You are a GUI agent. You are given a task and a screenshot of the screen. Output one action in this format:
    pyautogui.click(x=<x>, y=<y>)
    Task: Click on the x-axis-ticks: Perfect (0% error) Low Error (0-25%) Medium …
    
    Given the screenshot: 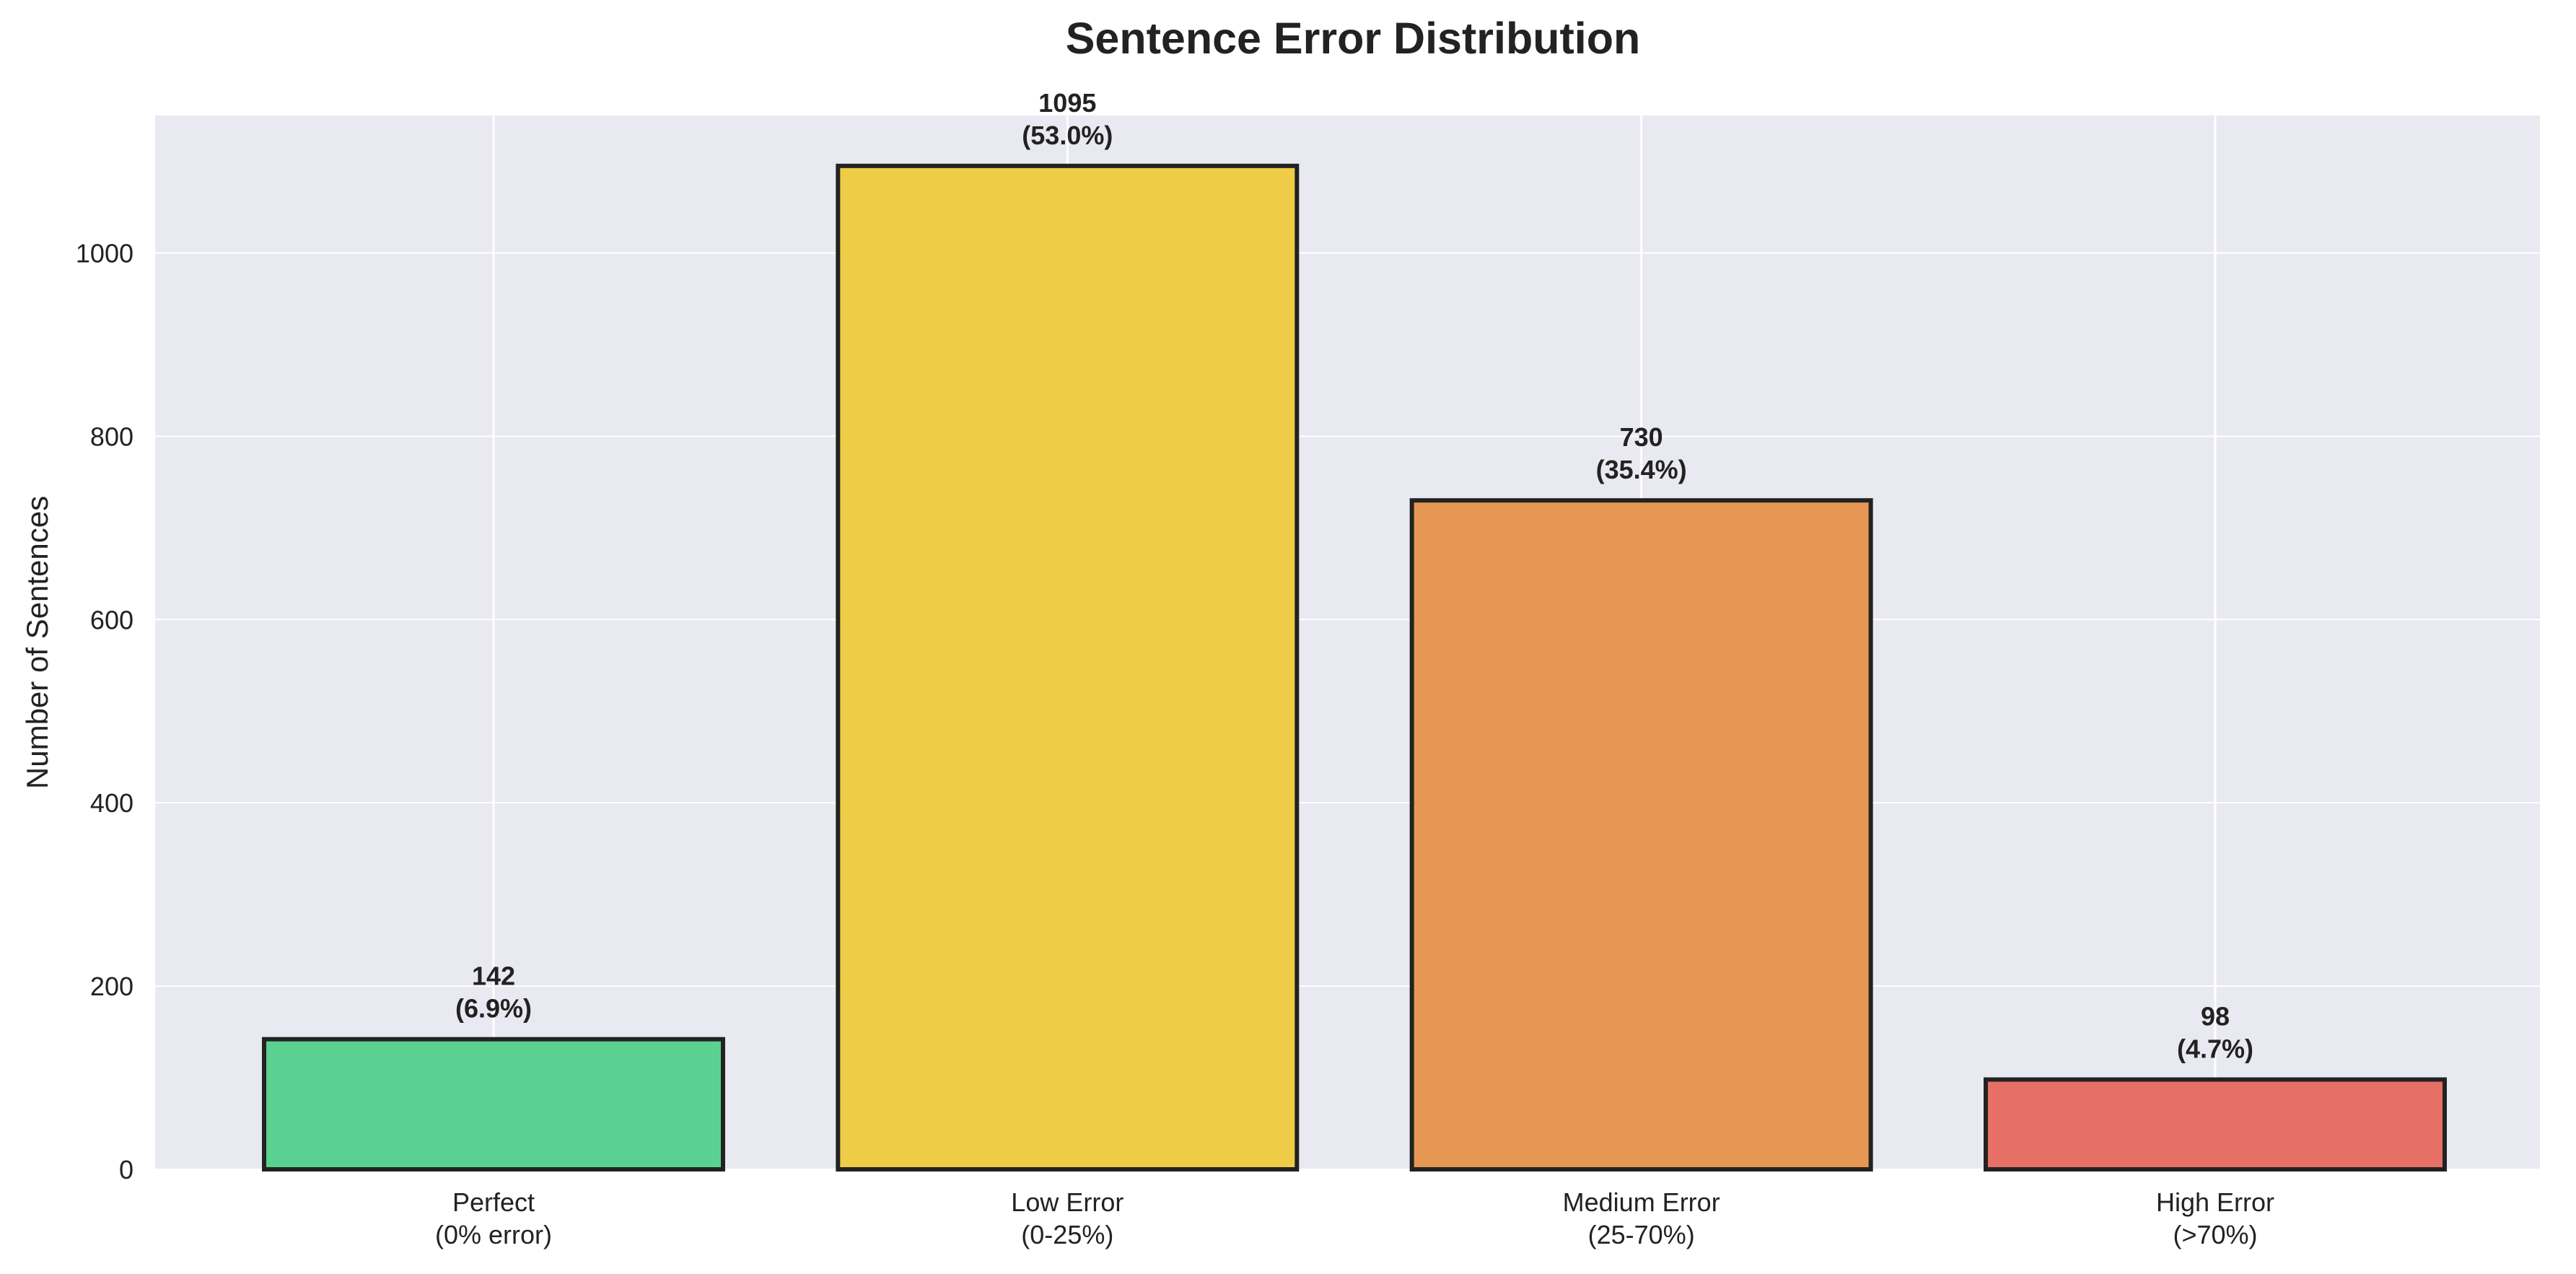 What is the action you would take?
    pyautogui.click(x=1354, y=1218)
    